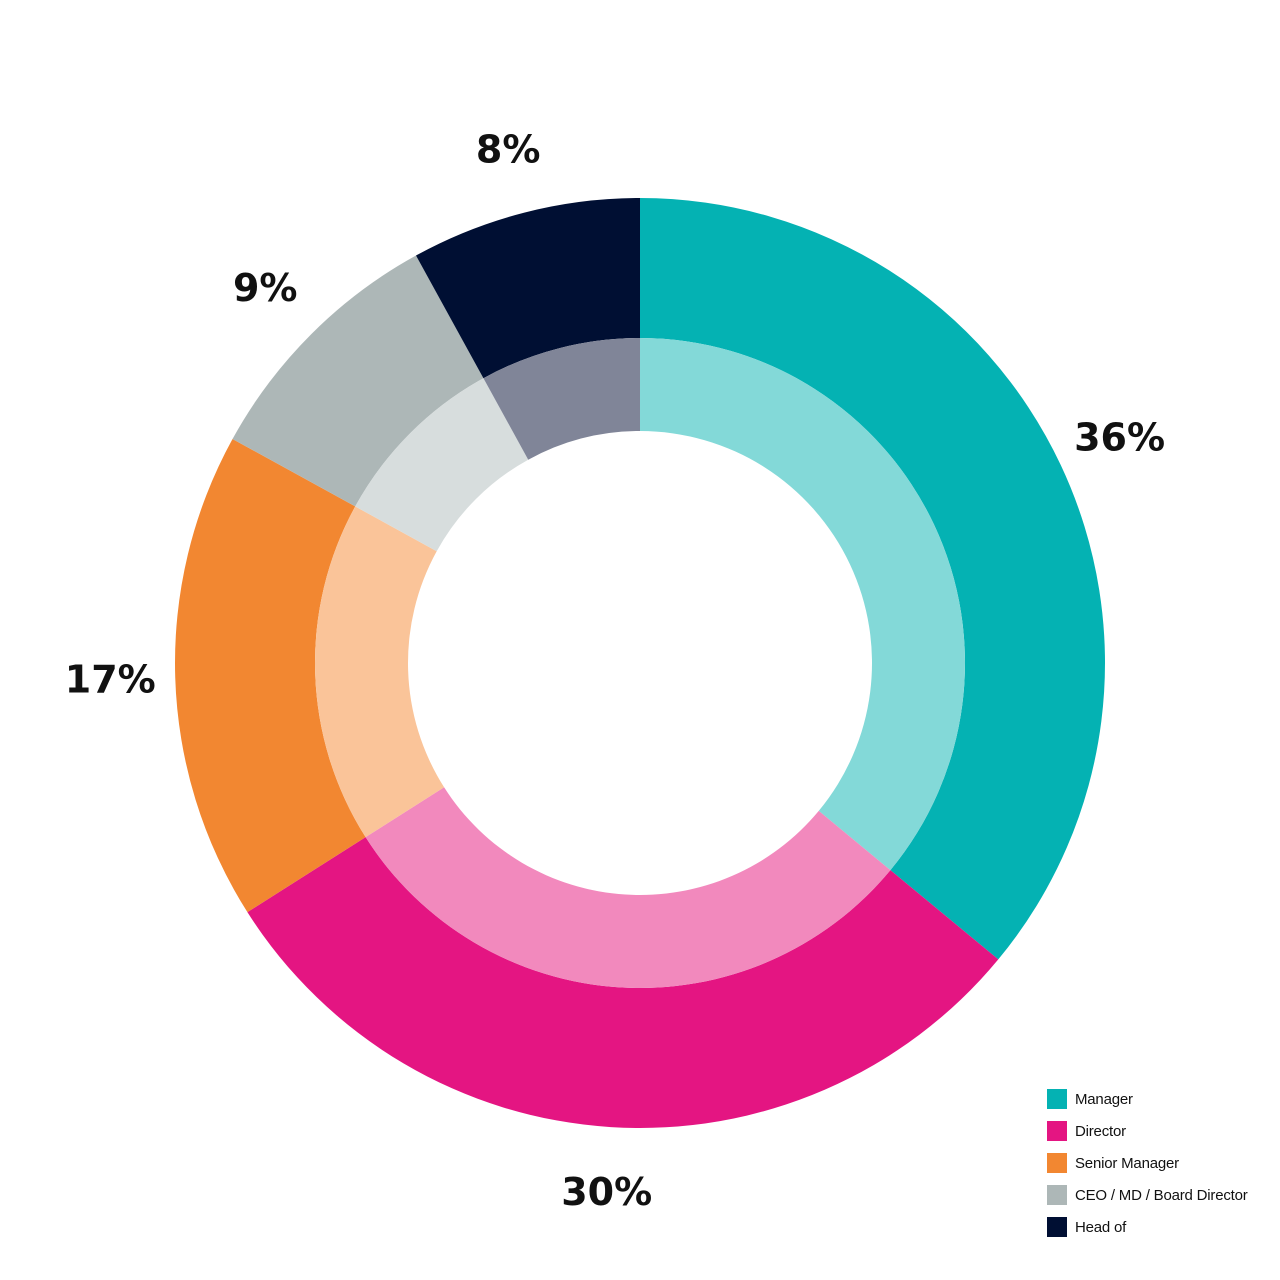  I want to click on legend-label-head-of: Head of, so click(1101, 1227).